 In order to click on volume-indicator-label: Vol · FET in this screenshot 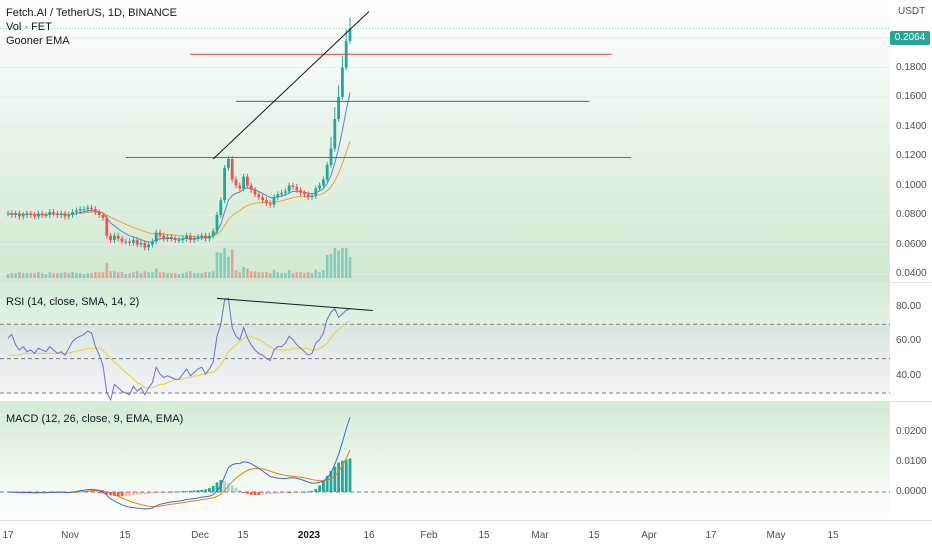, I will do `click(29, 27)`.